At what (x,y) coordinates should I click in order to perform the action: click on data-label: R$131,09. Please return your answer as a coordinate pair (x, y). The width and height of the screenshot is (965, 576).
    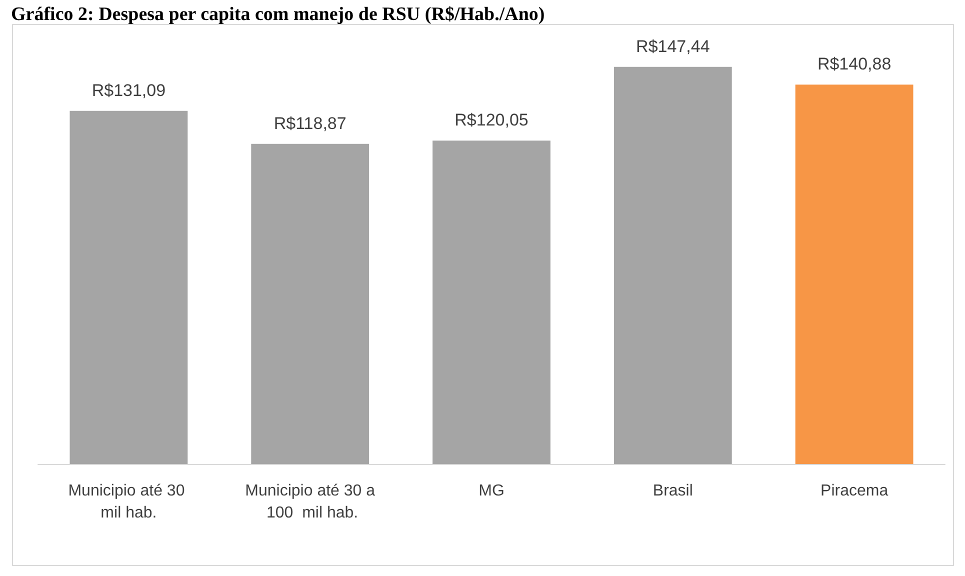
    Looking at the image, I should click on (129, 90).